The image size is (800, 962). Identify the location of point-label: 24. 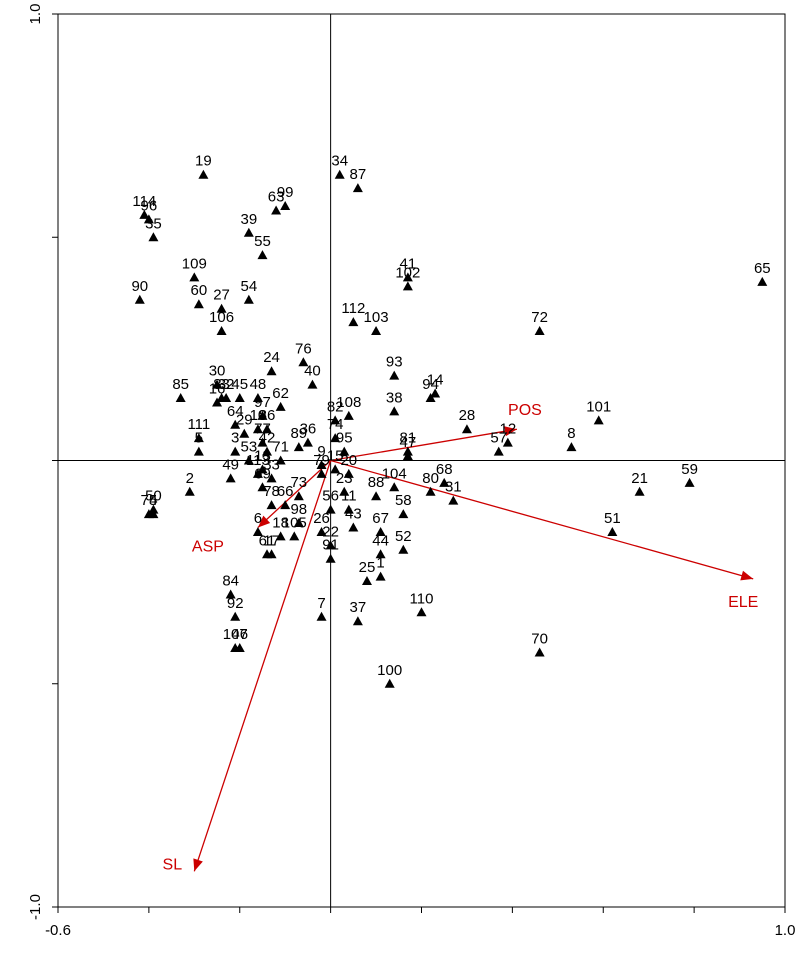
(271, 357).